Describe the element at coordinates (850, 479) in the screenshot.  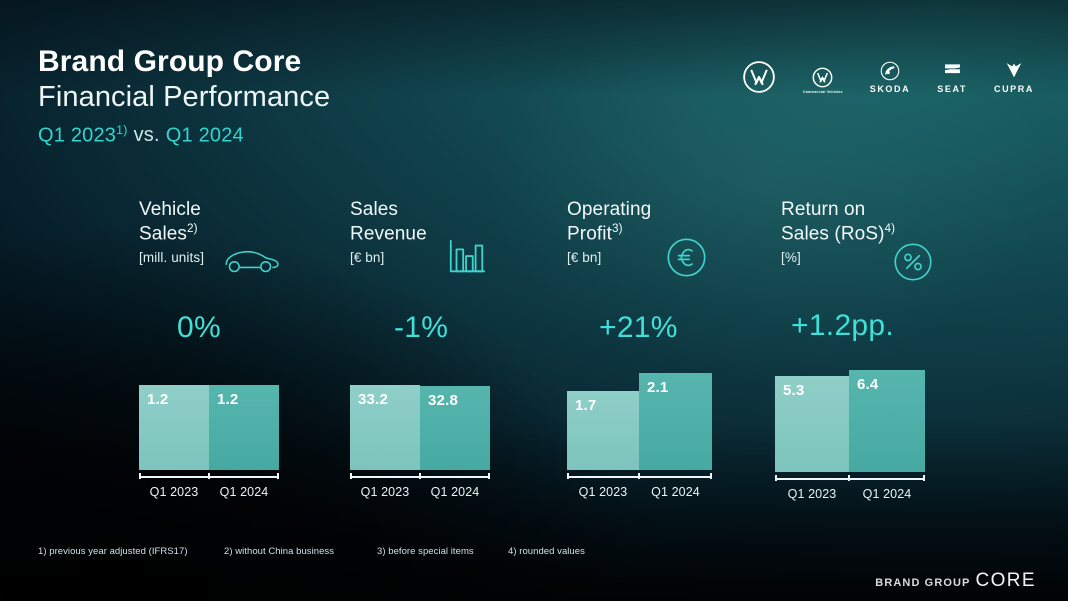
I see `chart-return-on-sales-axis` at that location.